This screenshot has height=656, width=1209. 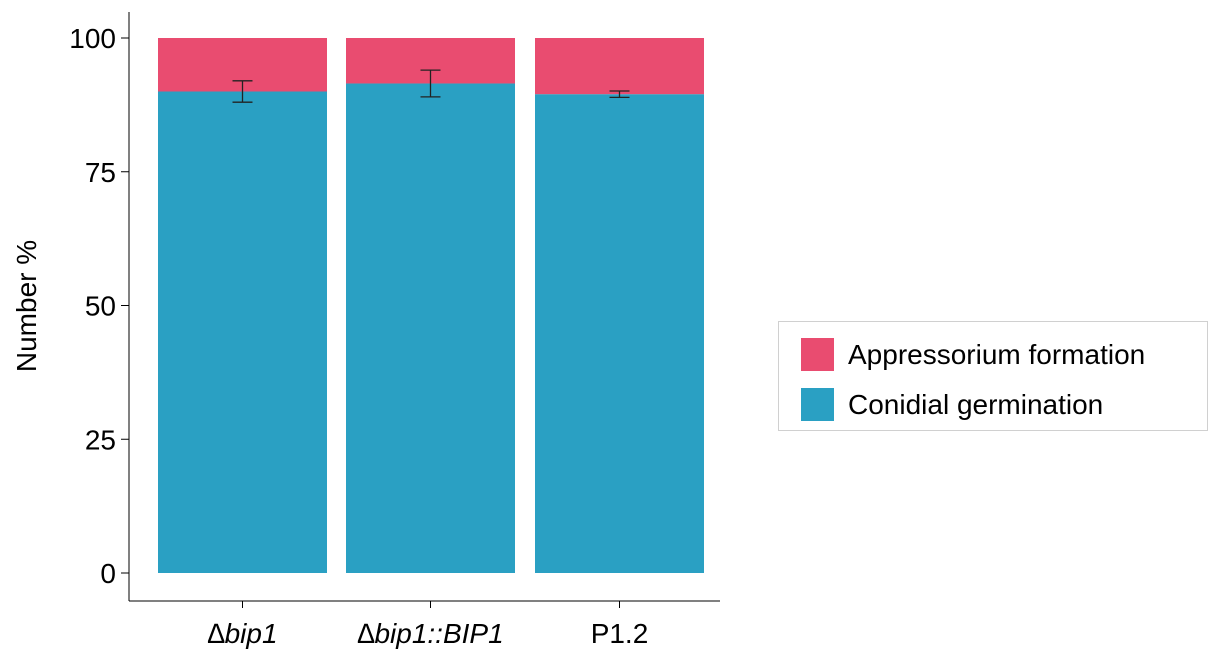 I want to click on y-tick-label-50: 50, so click(x=100, y=306).